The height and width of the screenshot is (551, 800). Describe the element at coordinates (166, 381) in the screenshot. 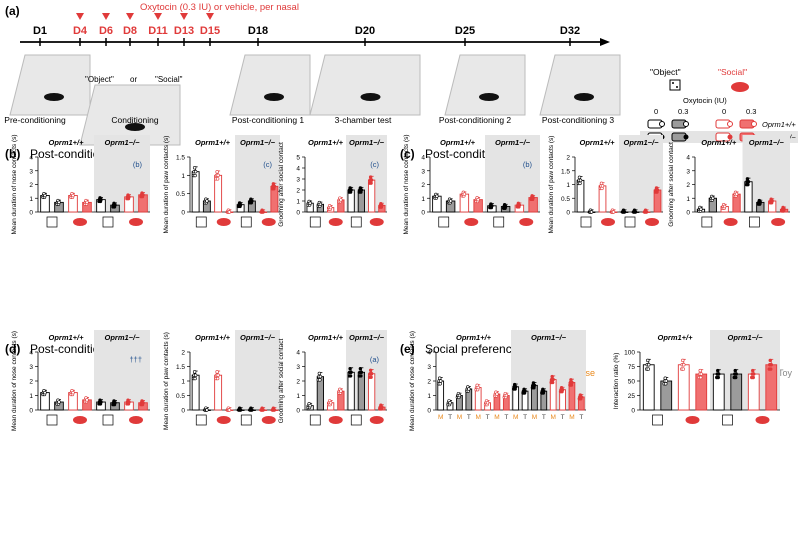

I see `y-axis-label: Mean duration of paw contacts (s)` at that location.